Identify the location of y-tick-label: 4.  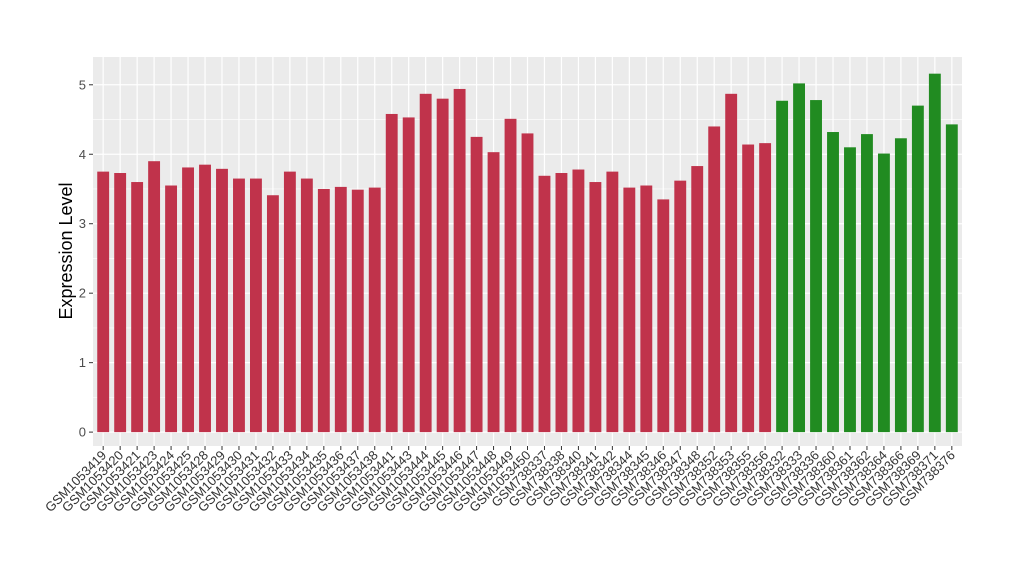
(82, 154).